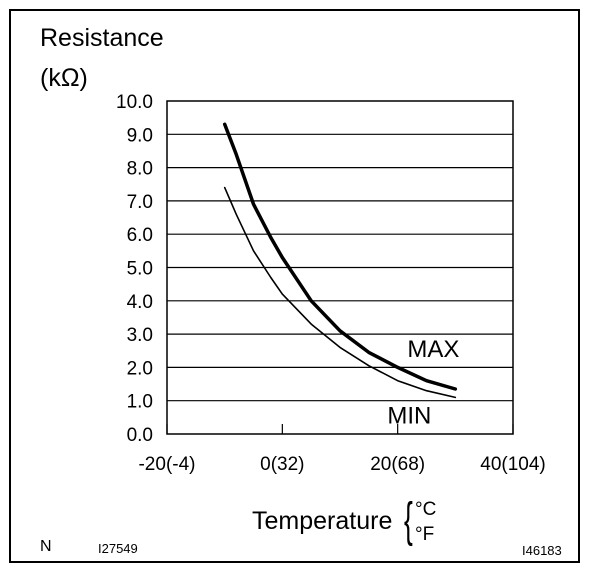 This screenshot has height=582, width=608. What do you see at coordinates (409, 415) in the screenshot?
I see `series-label-min: MIN` at bounding box center [409, 415].